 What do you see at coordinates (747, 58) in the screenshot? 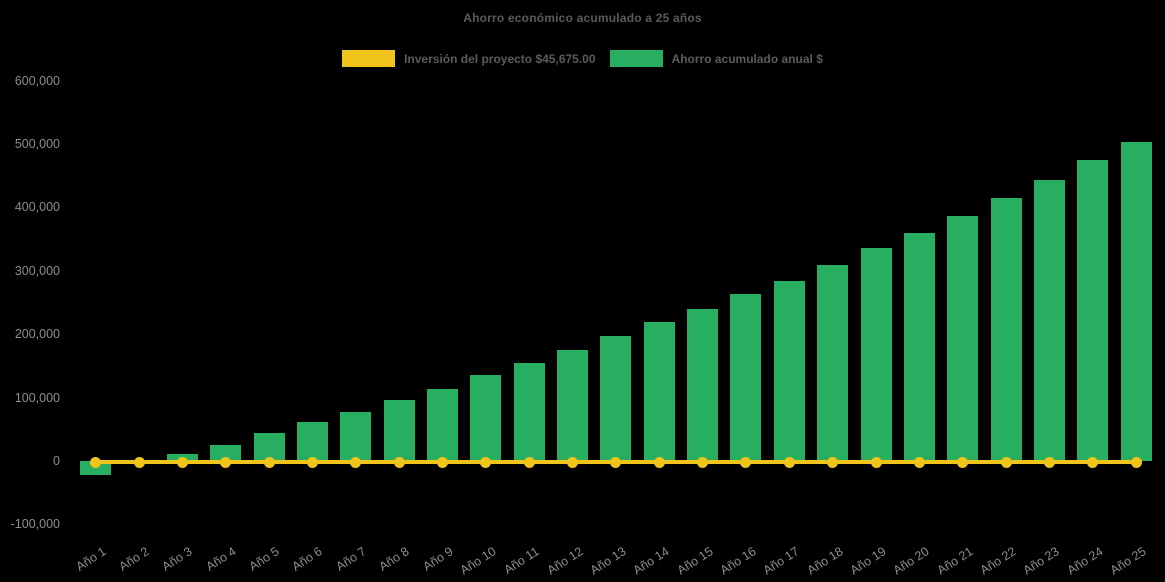
I see `legend-label-savings: Ahorro acumulado anual $` at bounding box center [747, 58].